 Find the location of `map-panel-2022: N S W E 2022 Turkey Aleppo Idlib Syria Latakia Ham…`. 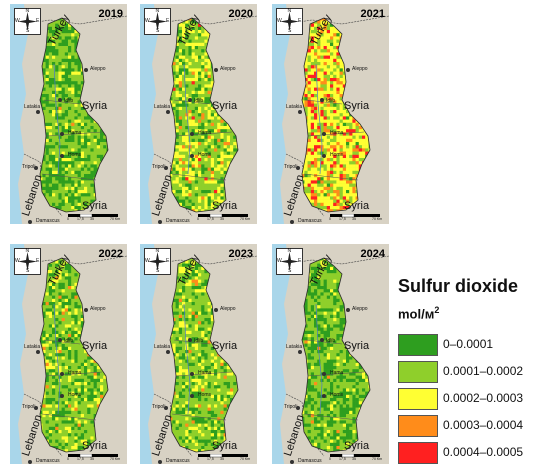

map-panel-2022: N S W E 2022 Turkey Aleppo Idlib Syria Latakia Ham… is located at coordinates (68, 354).